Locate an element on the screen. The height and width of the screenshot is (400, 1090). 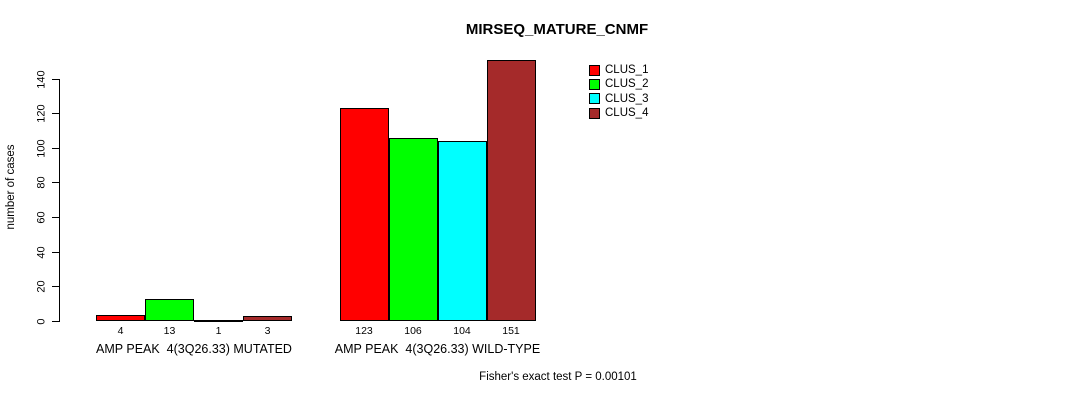
y-tick-label: 80 is located at coordinates (41, 183).